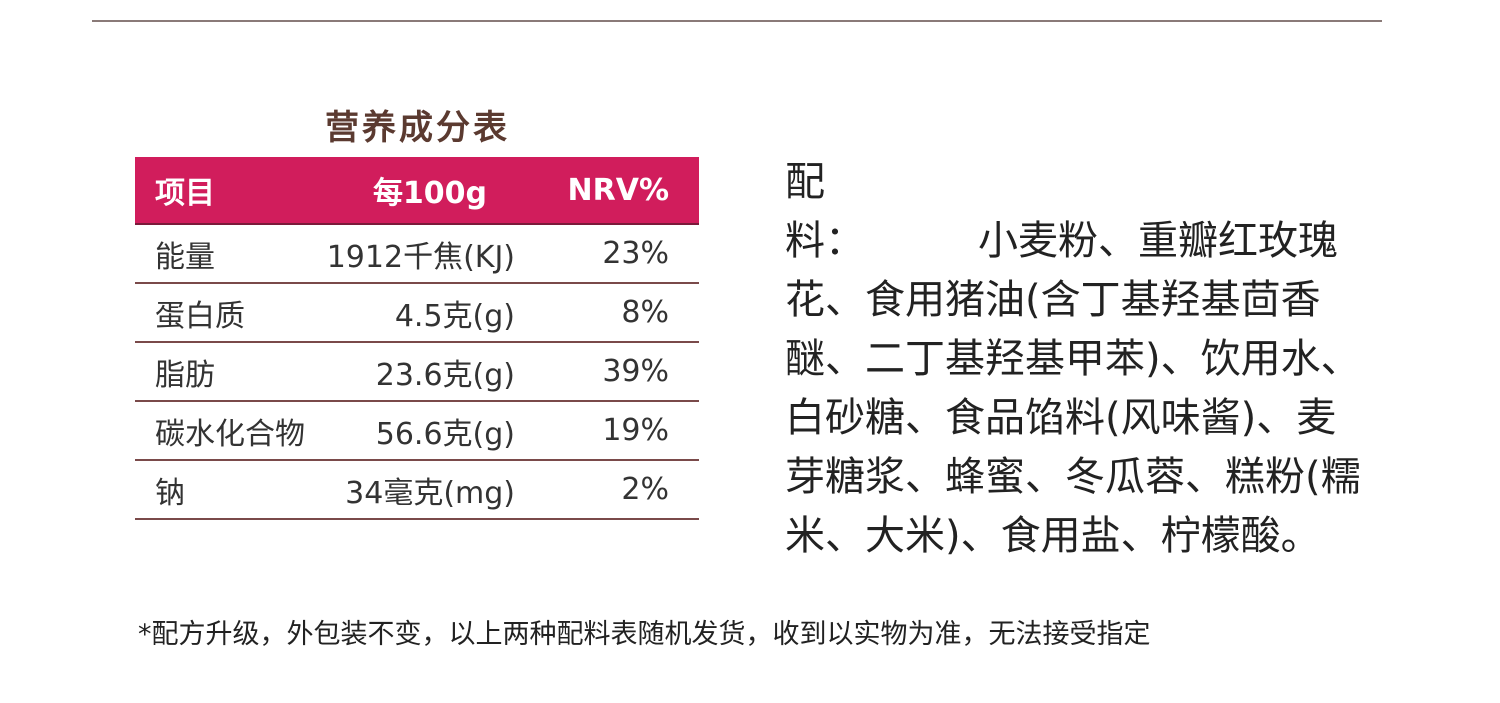  Describe the element at coordinates (645, 489) in the screenshot. I see `row-nrv: 2%` at that location.